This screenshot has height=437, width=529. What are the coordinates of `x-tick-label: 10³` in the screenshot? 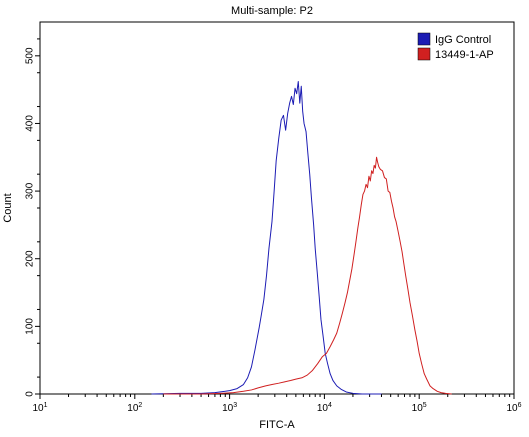 It's located at (229, 408).